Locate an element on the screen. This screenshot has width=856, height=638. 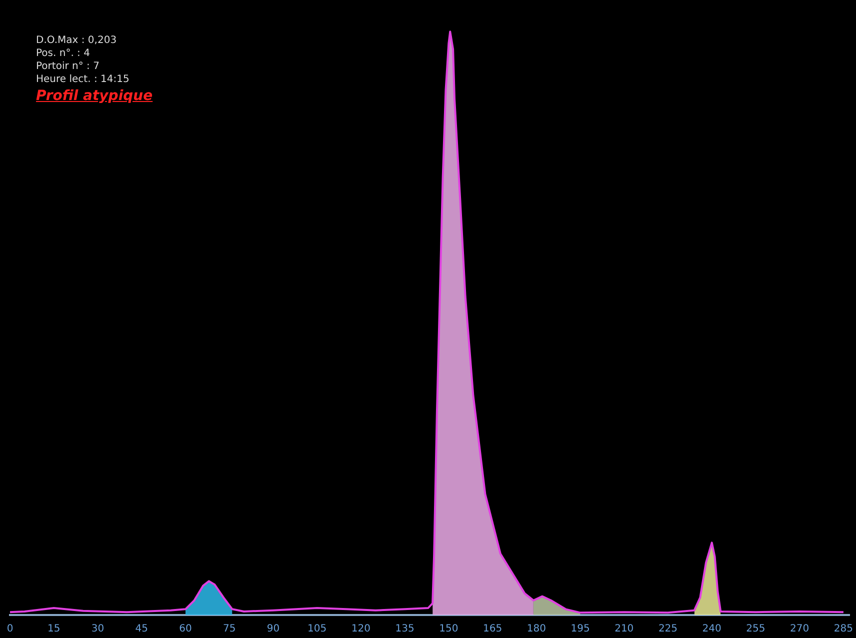
x-tick-label: 270 is located at coordinates (800, 629).